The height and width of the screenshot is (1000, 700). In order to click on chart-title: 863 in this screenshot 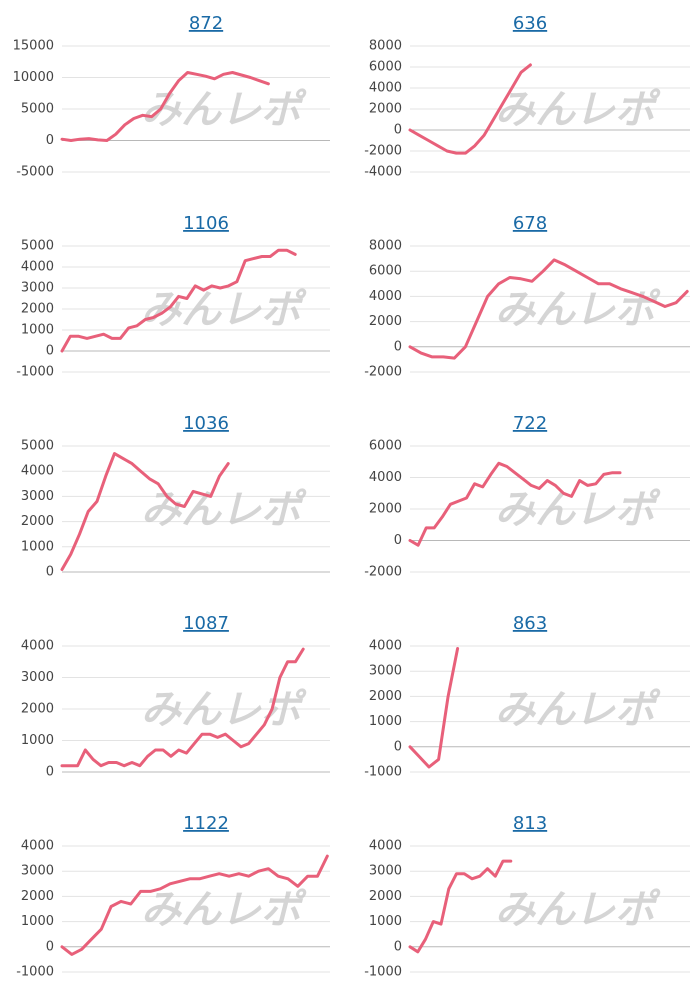, I will do `click(530, 623)`.